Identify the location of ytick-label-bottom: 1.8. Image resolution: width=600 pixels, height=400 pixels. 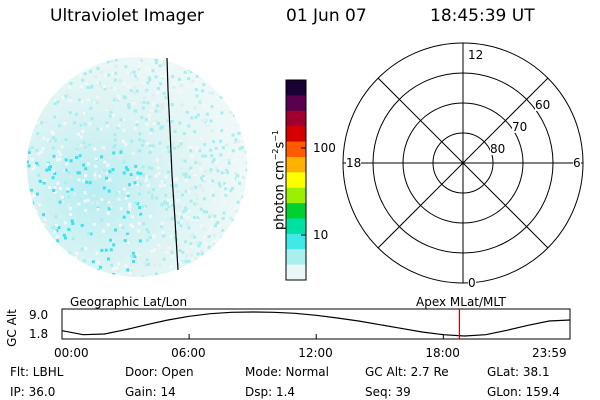
(39, 334).